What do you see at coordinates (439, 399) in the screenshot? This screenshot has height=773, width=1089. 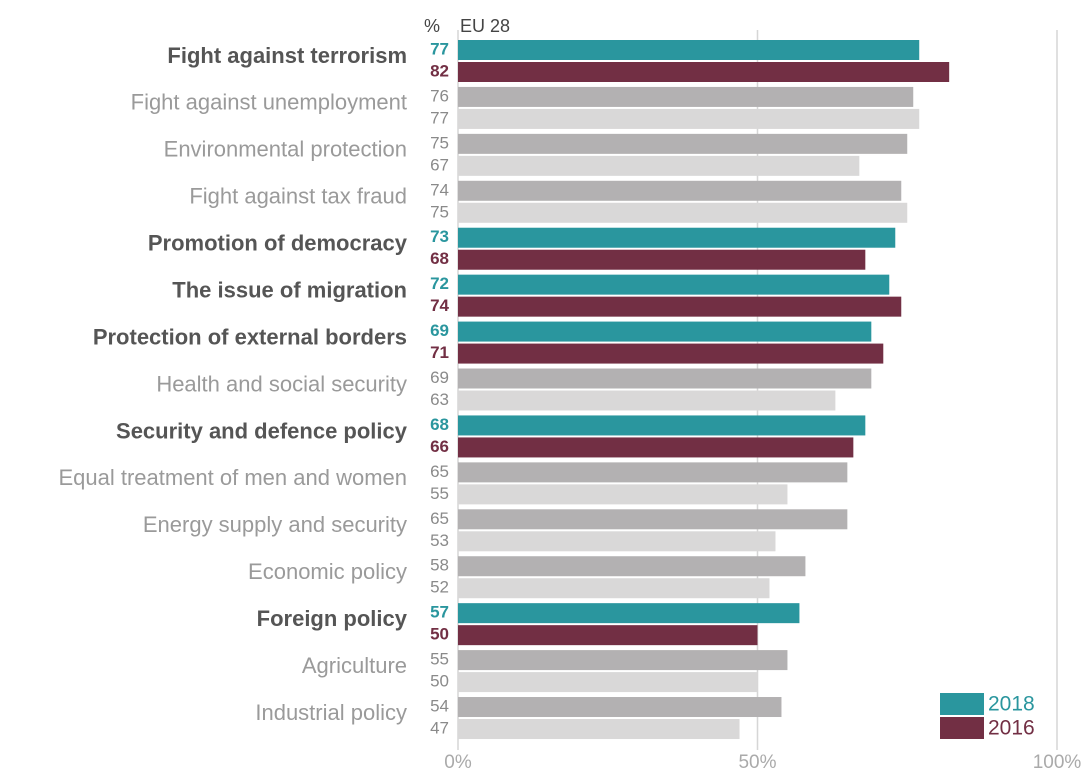 I see `value-label: 63` at bounding box center [439, 399].